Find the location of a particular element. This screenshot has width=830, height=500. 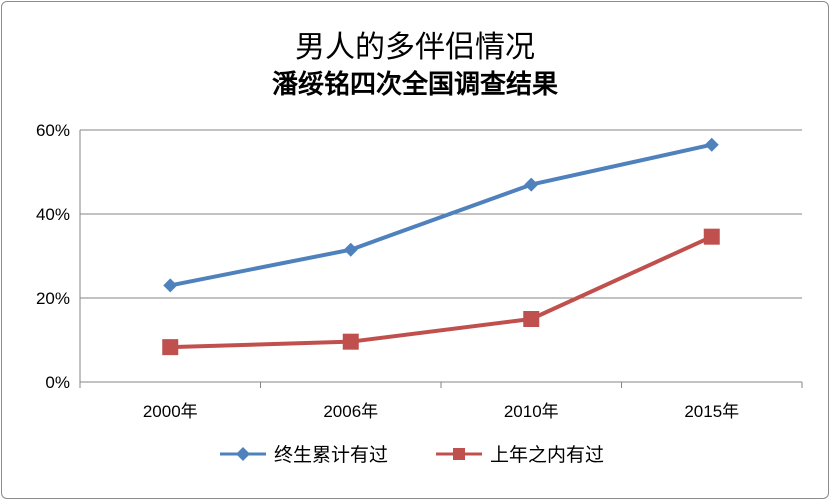

chart-title: 男人的多伴侣情况 is located at coordinates (415, 47).